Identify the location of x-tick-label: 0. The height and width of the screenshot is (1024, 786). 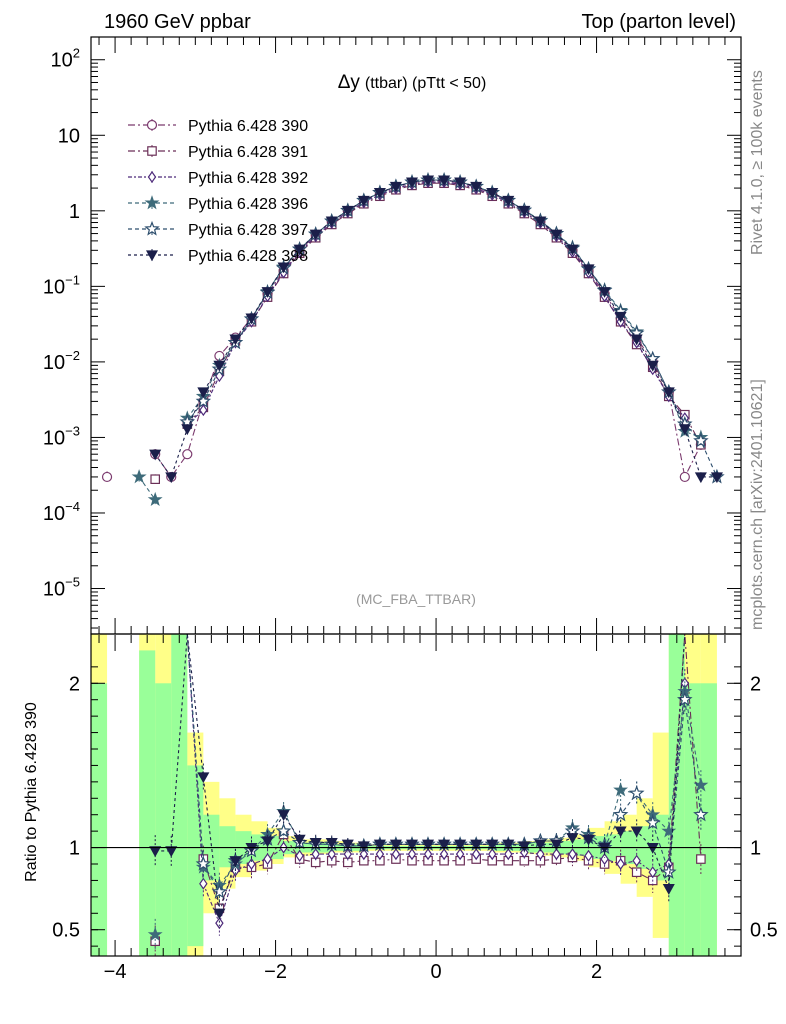
(435, 972).